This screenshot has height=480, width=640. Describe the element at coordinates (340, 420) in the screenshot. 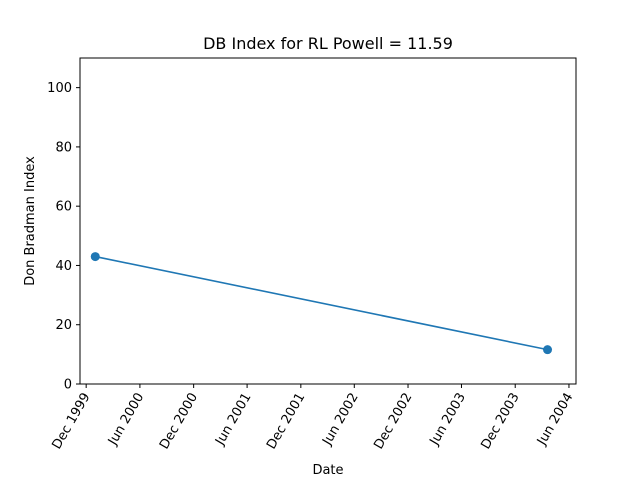

I see `x-tick-label: Jun 2002` at that location.